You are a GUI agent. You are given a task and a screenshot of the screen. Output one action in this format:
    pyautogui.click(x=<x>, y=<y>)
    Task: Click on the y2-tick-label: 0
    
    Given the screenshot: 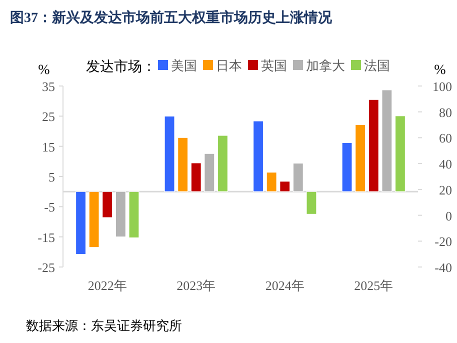 What is the action you would take?
    pyautogui.click(x=449, y=216)
    